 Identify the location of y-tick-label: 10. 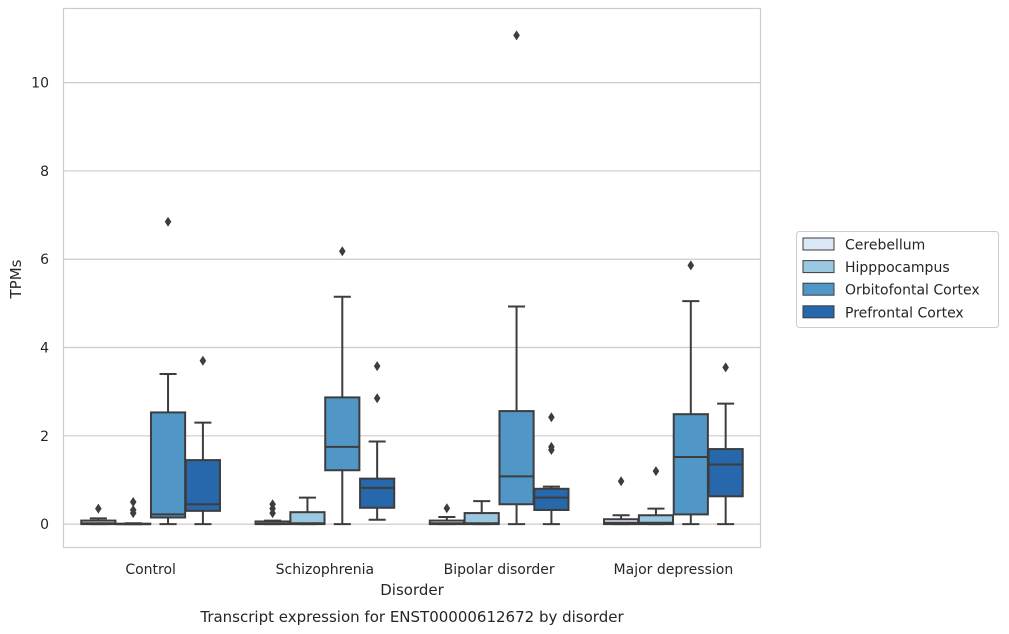
(40, 84).